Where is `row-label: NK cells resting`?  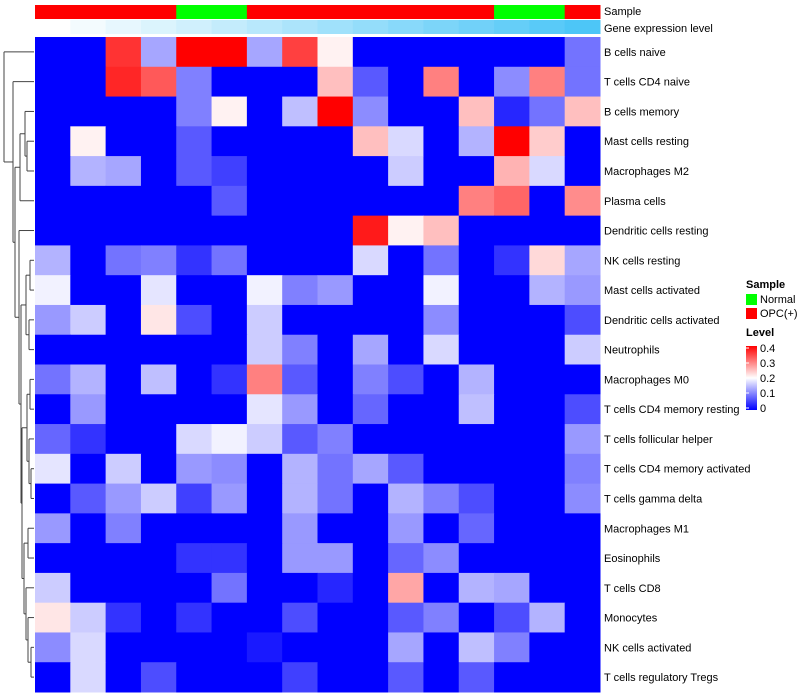 row-label: NK cells resting is located at coordinates (642, 261).